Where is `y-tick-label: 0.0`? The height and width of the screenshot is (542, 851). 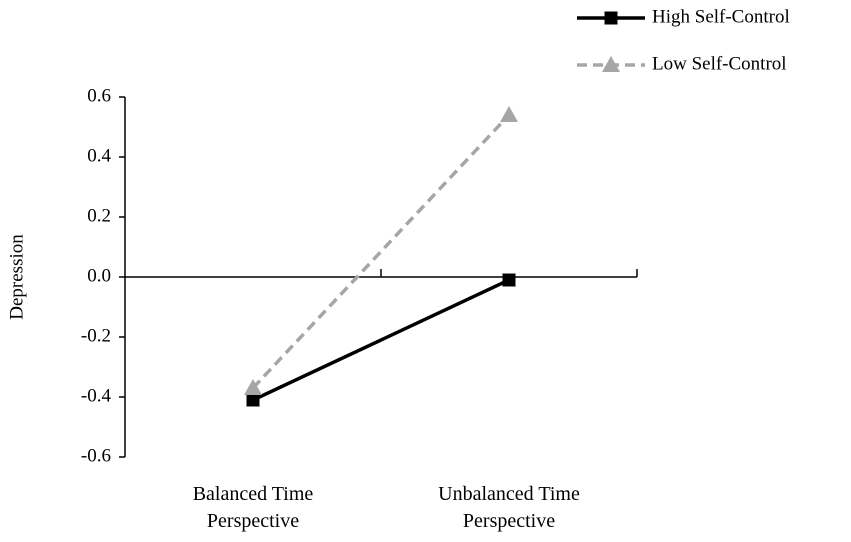
y-tick-label: 0.0 is located at coordinates (99, 275).